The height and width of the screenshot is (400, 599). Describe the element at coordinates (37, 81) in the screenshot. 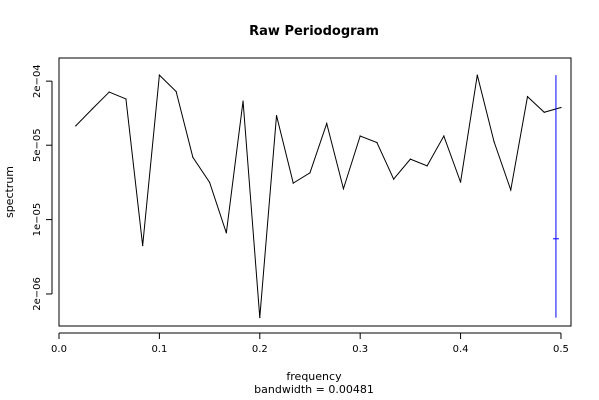

I see `y-tick-label: 2e−04` at that location.